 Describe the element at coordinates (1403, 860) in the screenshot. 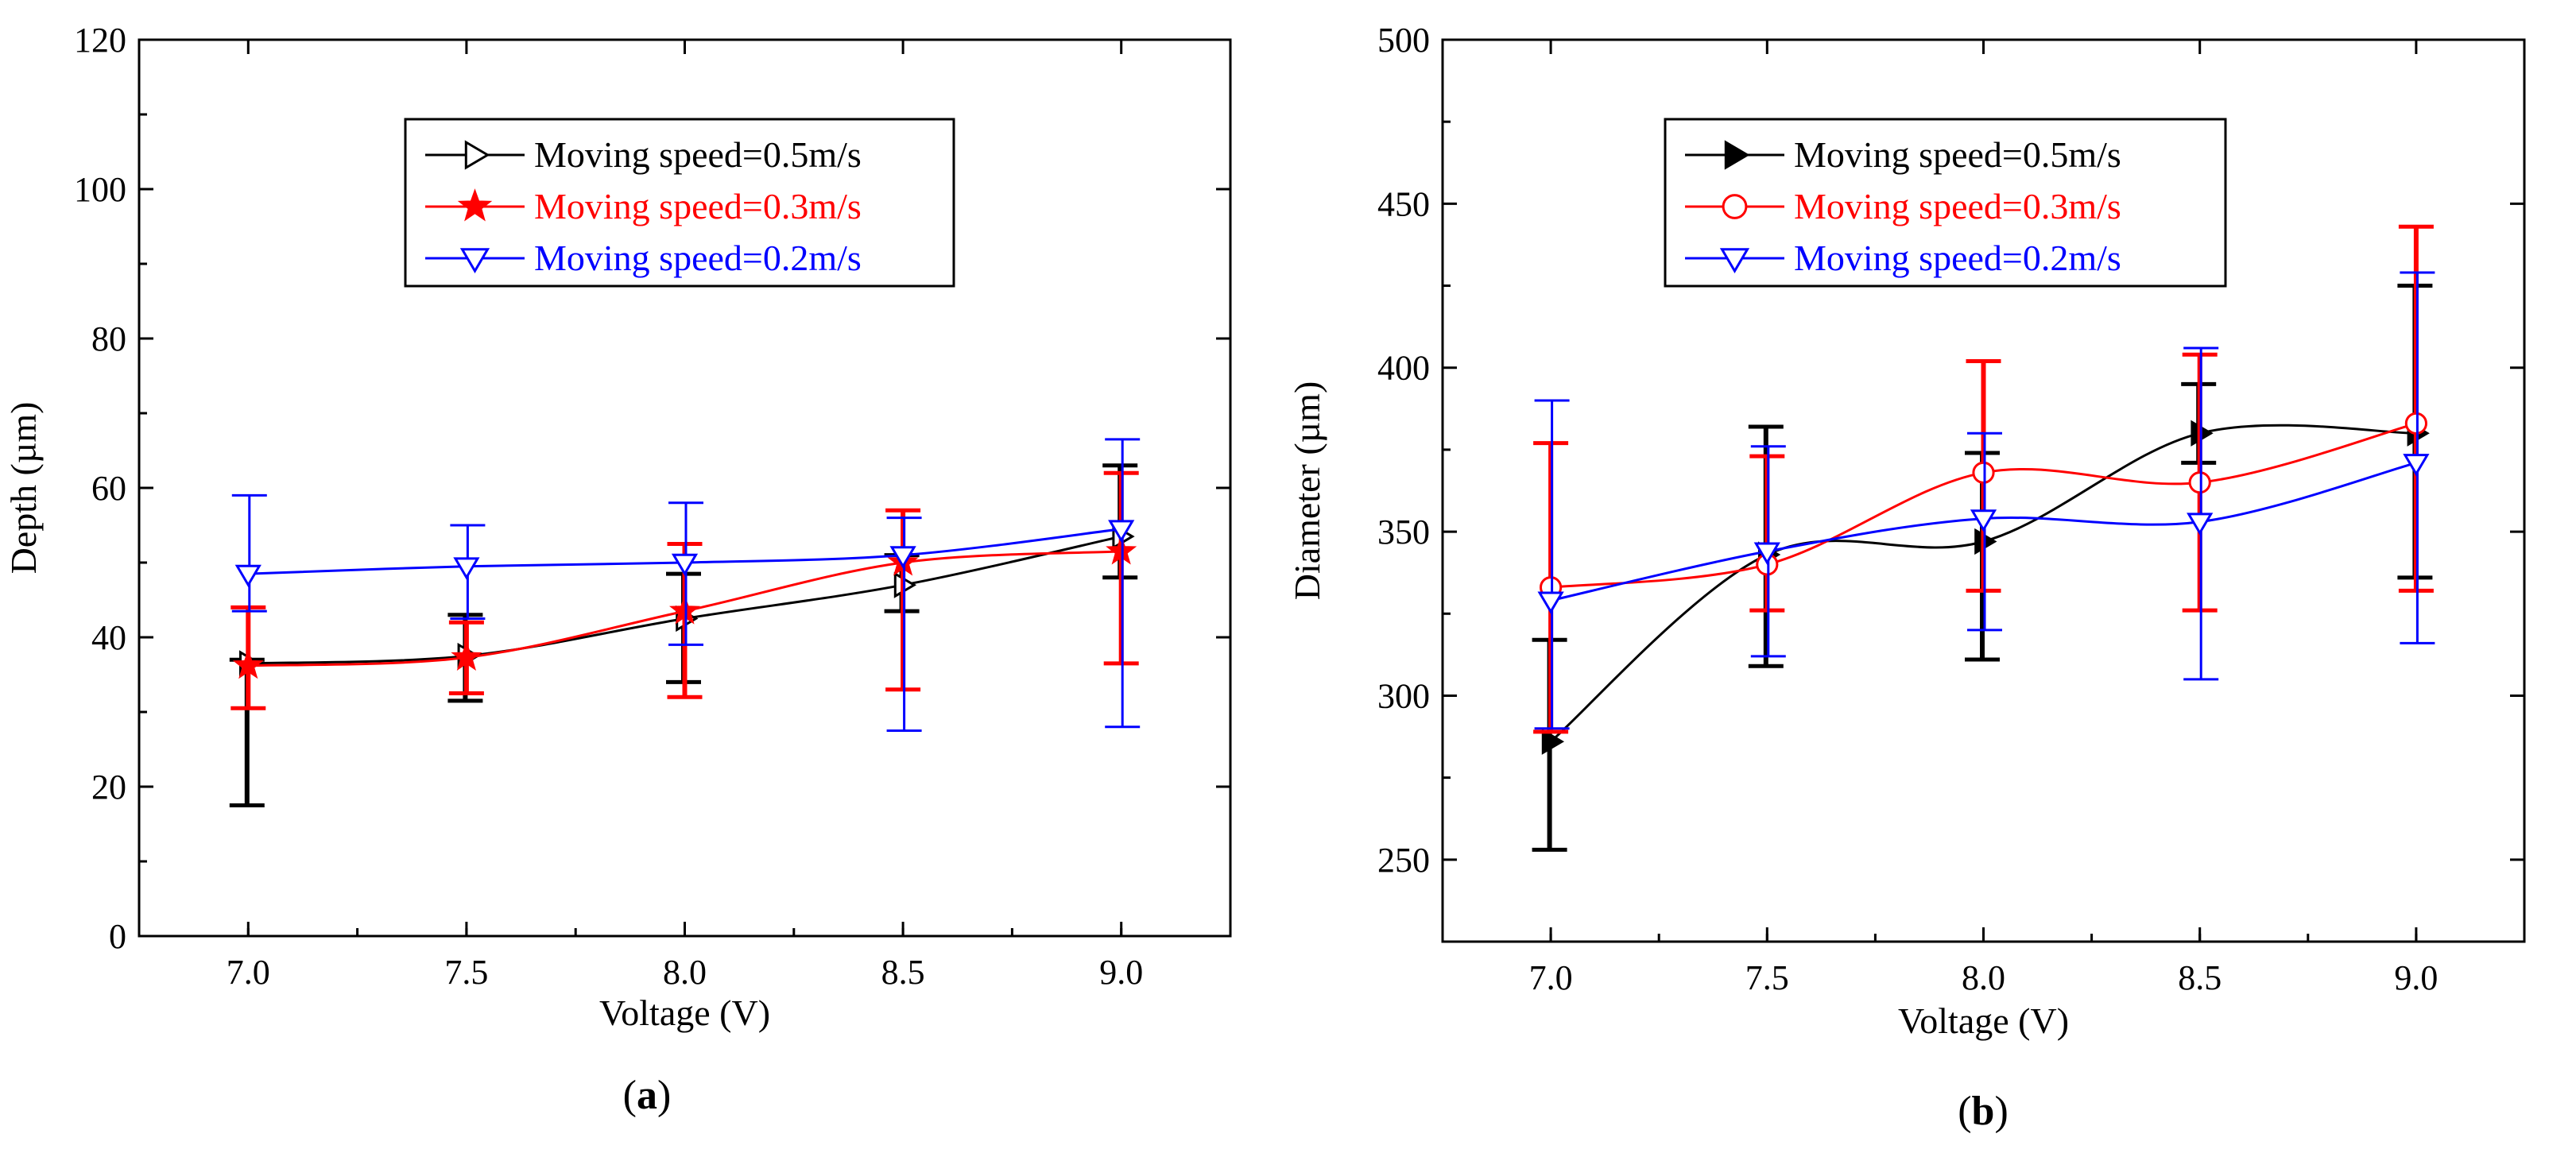

I see `y-tick-label: 250` at that location.